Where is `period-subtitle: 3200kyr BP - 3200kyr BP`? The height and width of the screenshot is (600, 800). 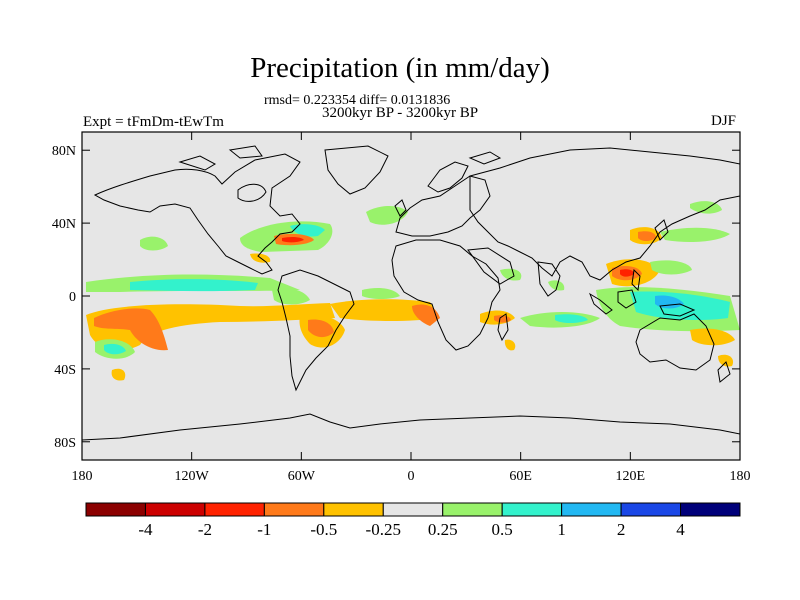 period-subtitle: 3200kyr BP - 3200kyr BP is located at coordinates (400, 113).